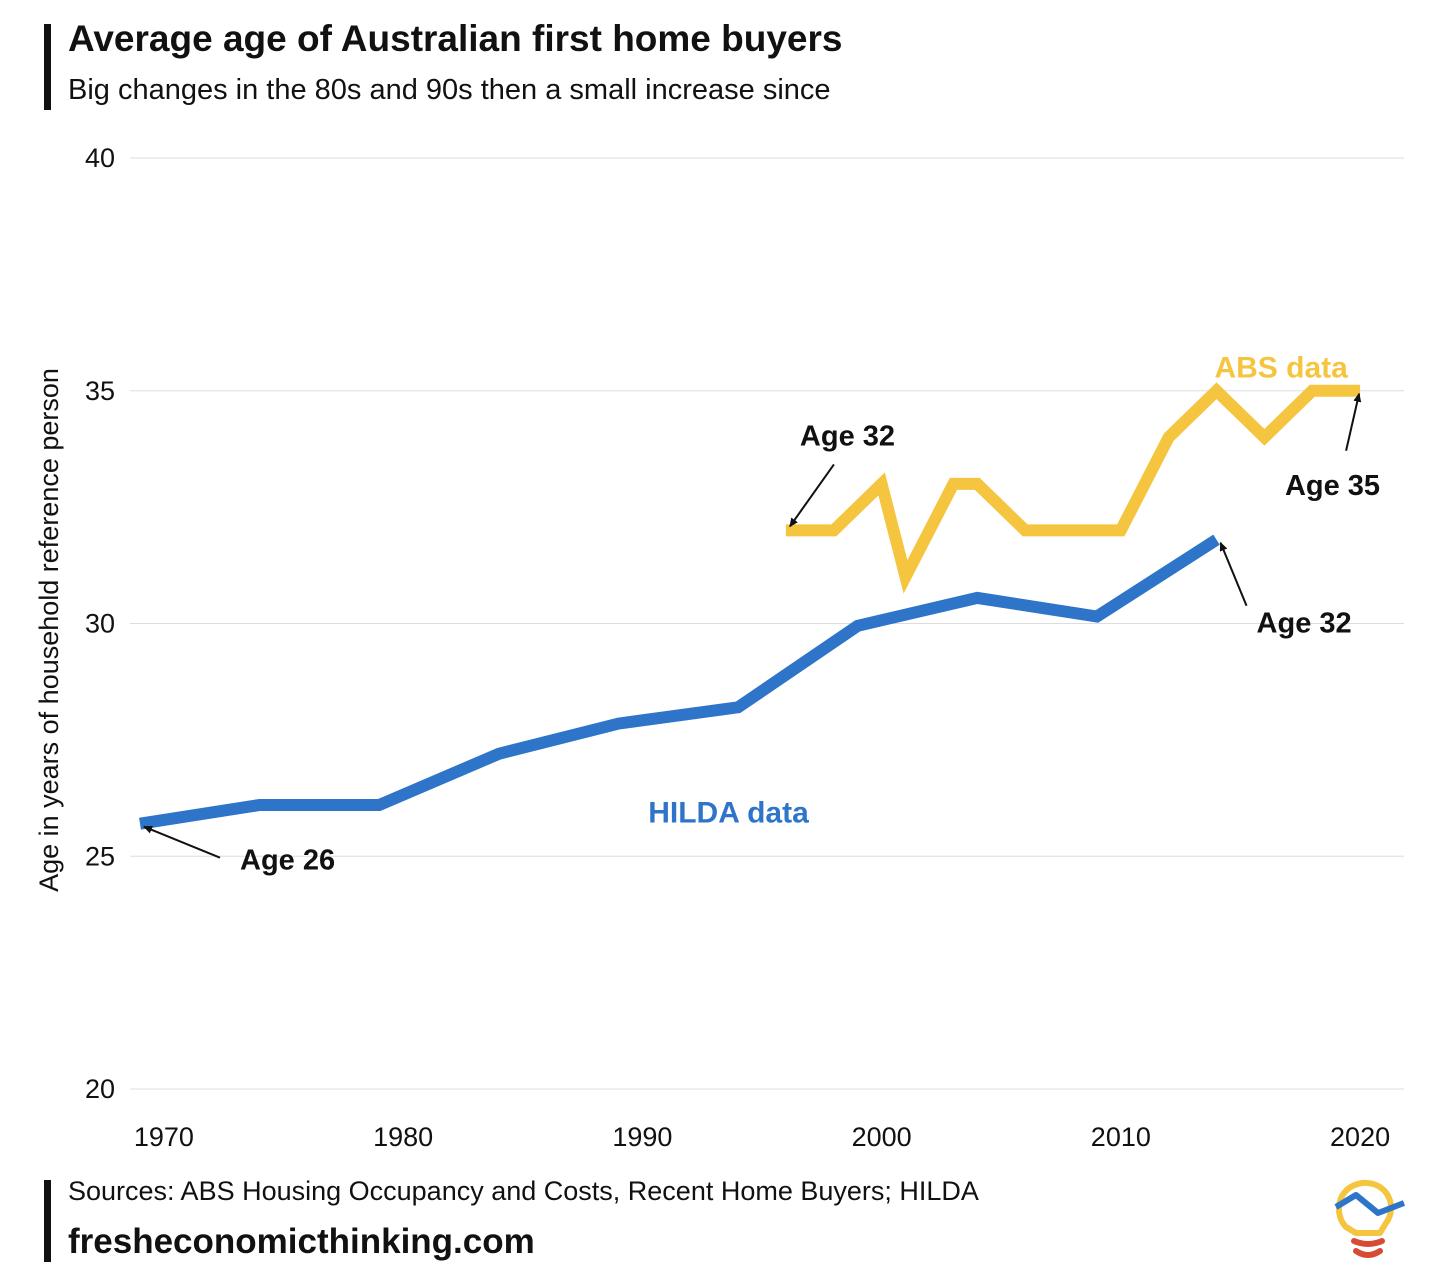 The width and height of the screenshot is (1456, 1277). What do you see at coordinates (100, 856) in the screenshot?
I see `y-tick-label: 25` at bounding box center [100, 856].